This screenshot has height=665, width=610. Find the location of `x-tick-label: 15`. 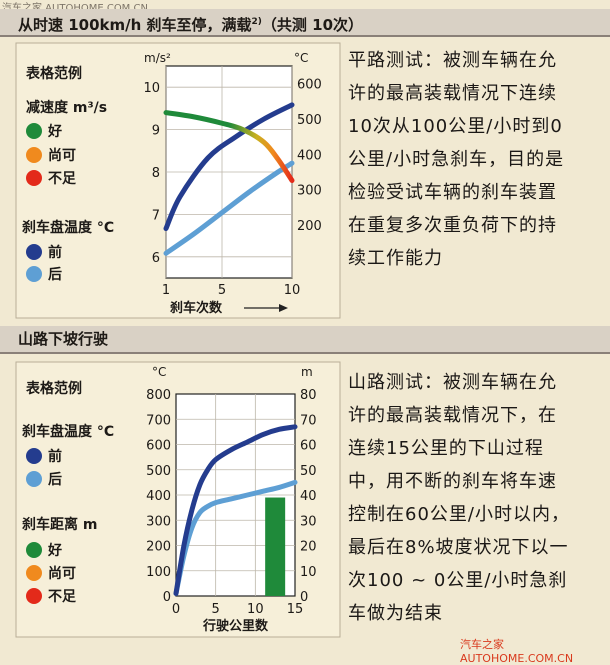

x-tick-label: 15 is located at coordinates (295, 609).